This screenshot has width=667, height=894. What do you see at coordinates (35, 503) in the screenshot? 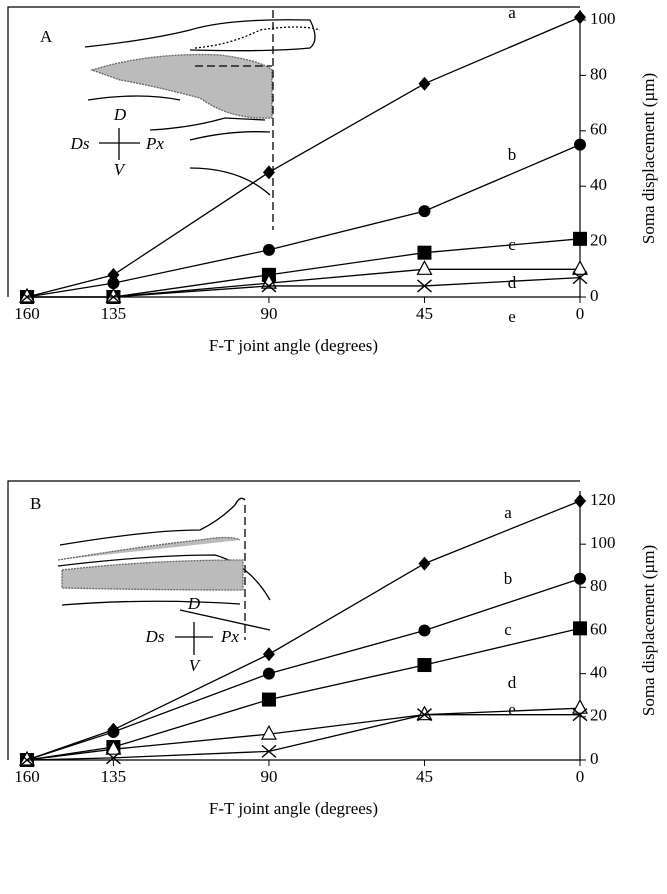
I see `panel-label: B` at bounding box center [35, 503].